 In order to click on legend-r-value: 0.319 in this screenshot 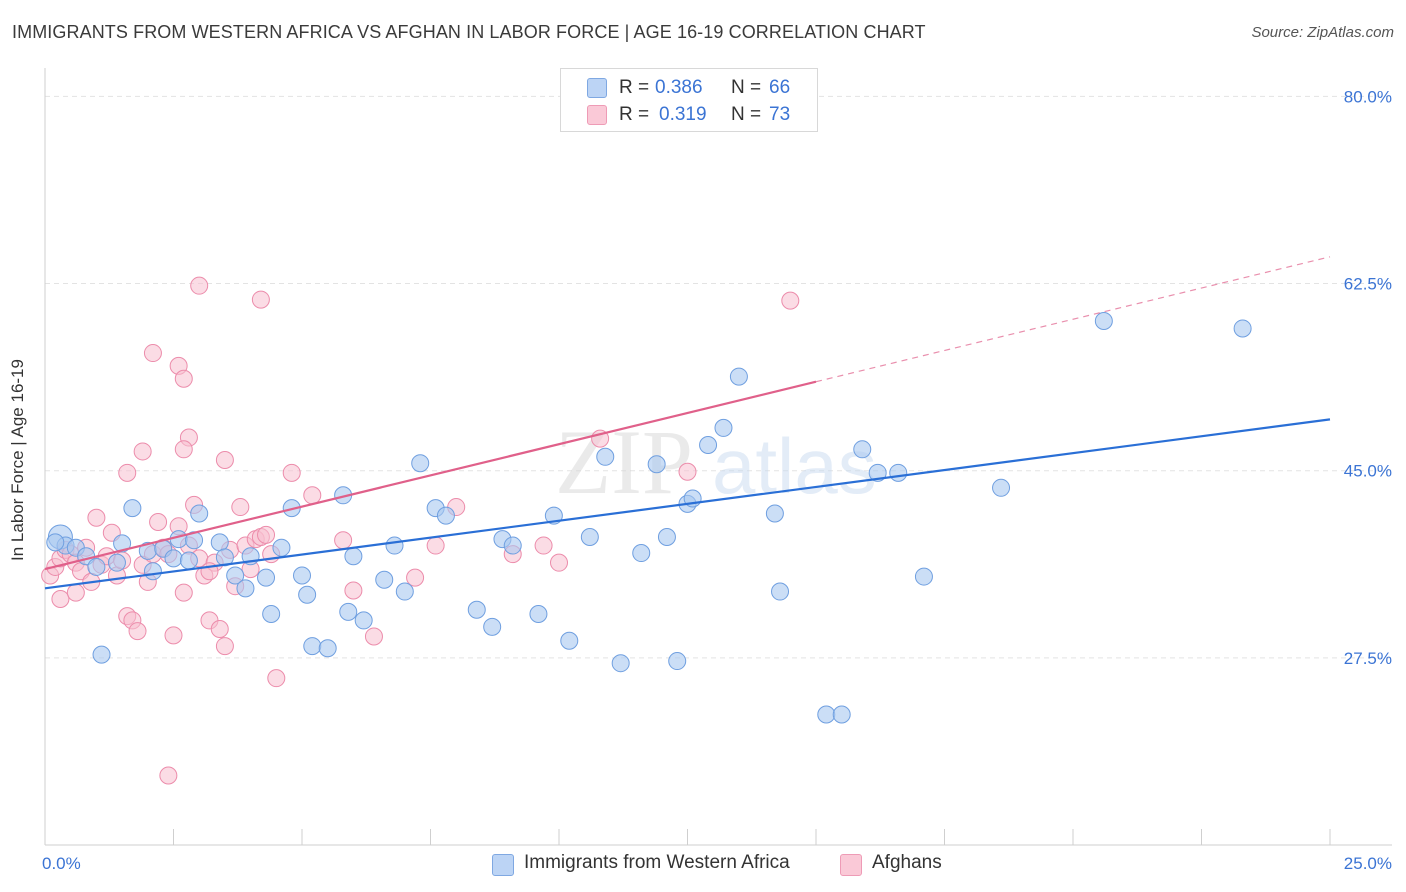, I will do `click(683, 114)`.